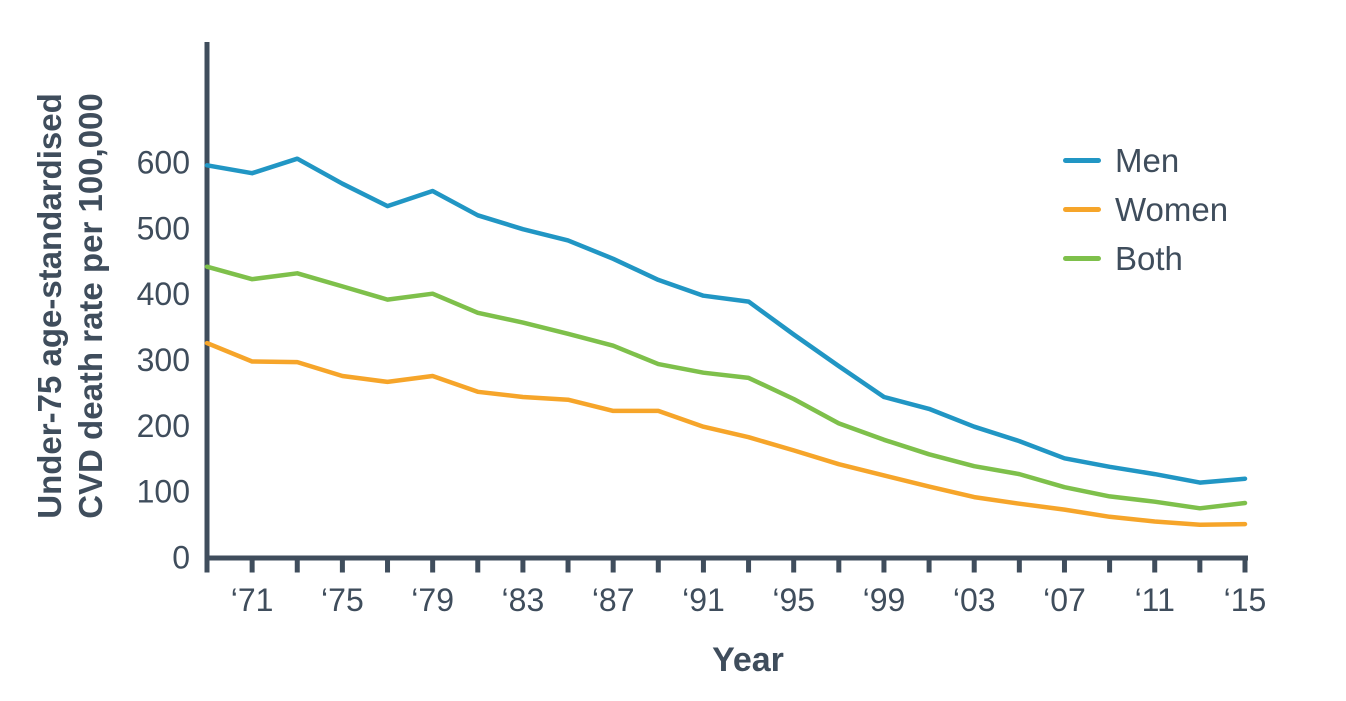 The width and height of the screenshot is (1346, 701). I want to click on y-tick-label: 600, so click(163, 163).